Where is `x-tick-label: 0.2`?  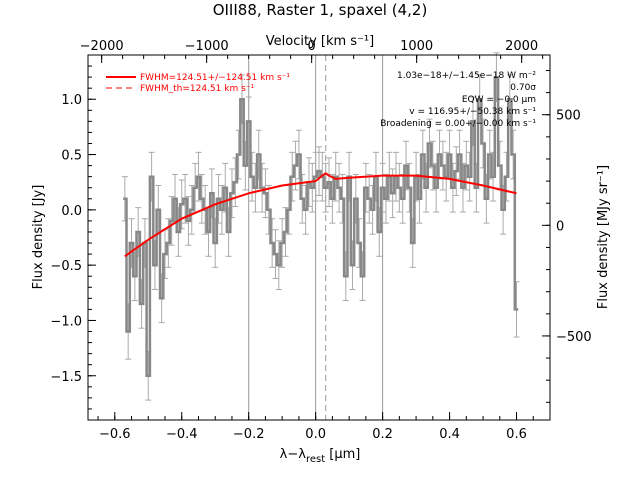
x-tick-label: 0.2 is located at coordinates (382, 434).